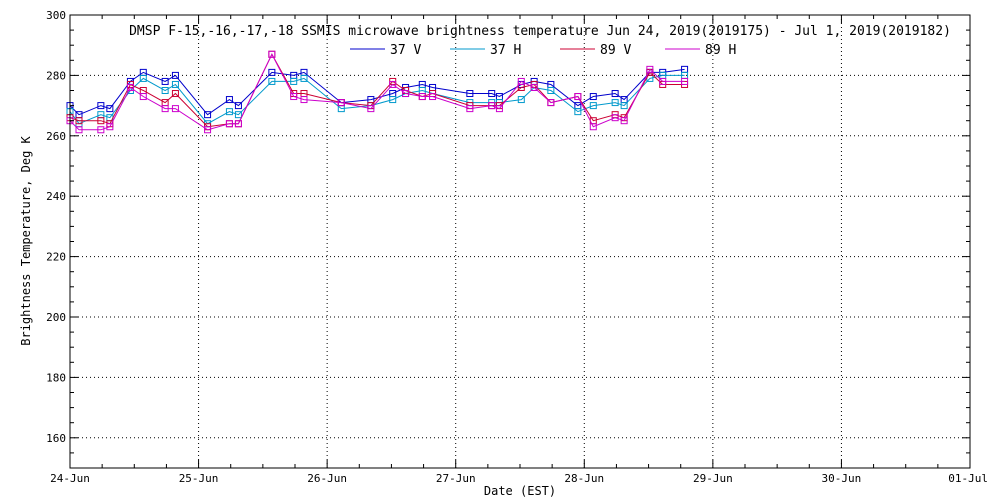 This screenshot has width=1000, height=500. I want to click on x-tick-label: 30-Jun, so click(842, 478).